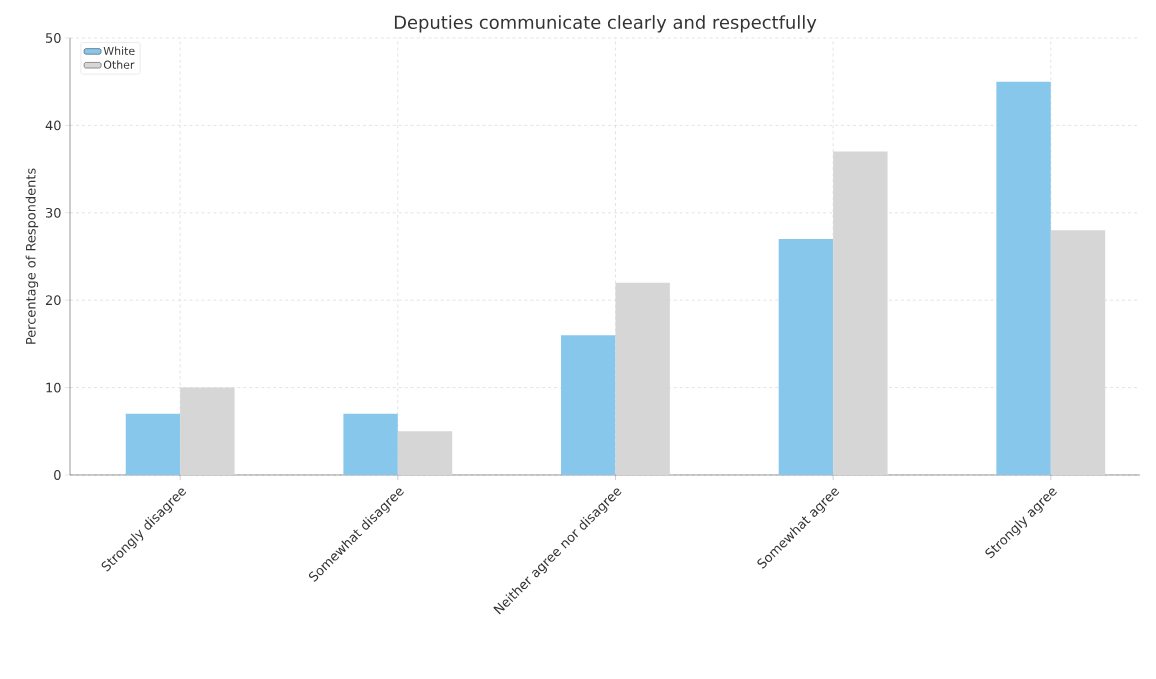 The image size is (1156, 679). Describe the element at coordinates (119, 51) in the screenshot. I see `legend-label: White` at that location.